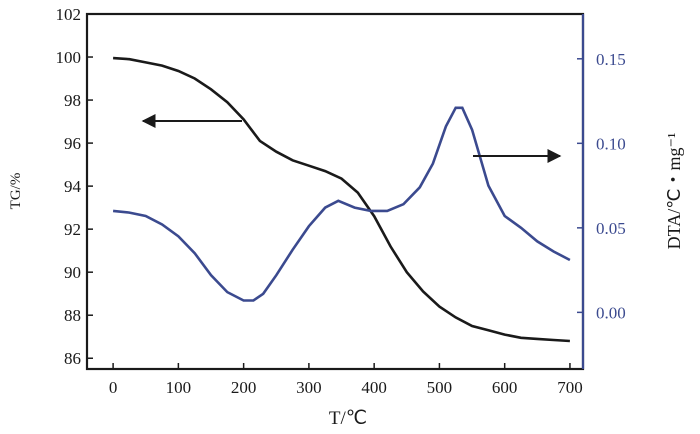 The height and width of the screenshot is (434, 700). I want to click on left-tick-label: 86, so click(72, 358).